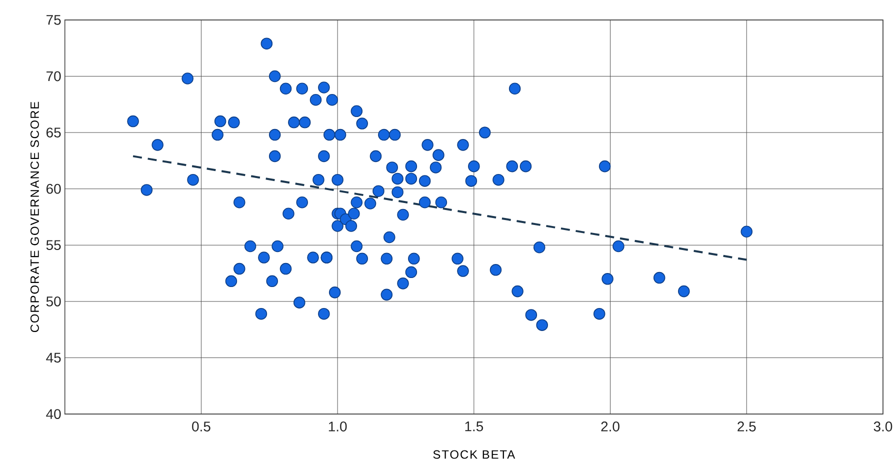 The height and width of the screenshot is (472, 896). Describe the element at coordinates (53, 301) in the screenshot. I see `y-tick-label: 50` at that location.